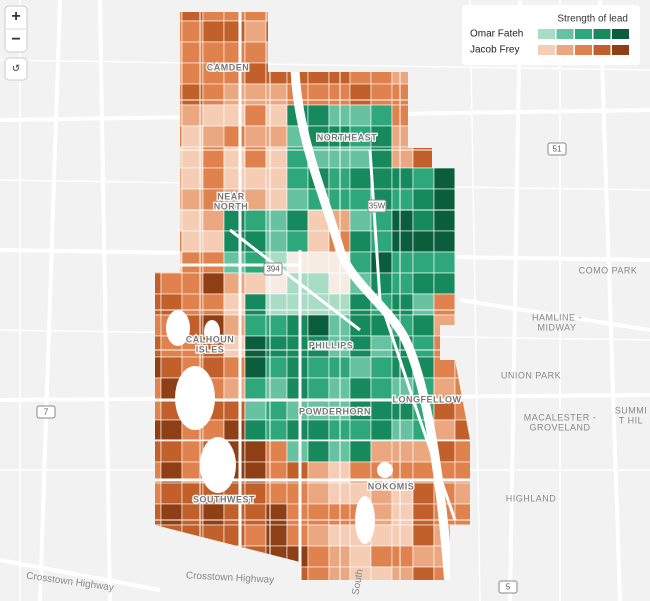 The width and height of the screenshot is (650, 601). I want to click on zoom-out: −, so click(15, 39).